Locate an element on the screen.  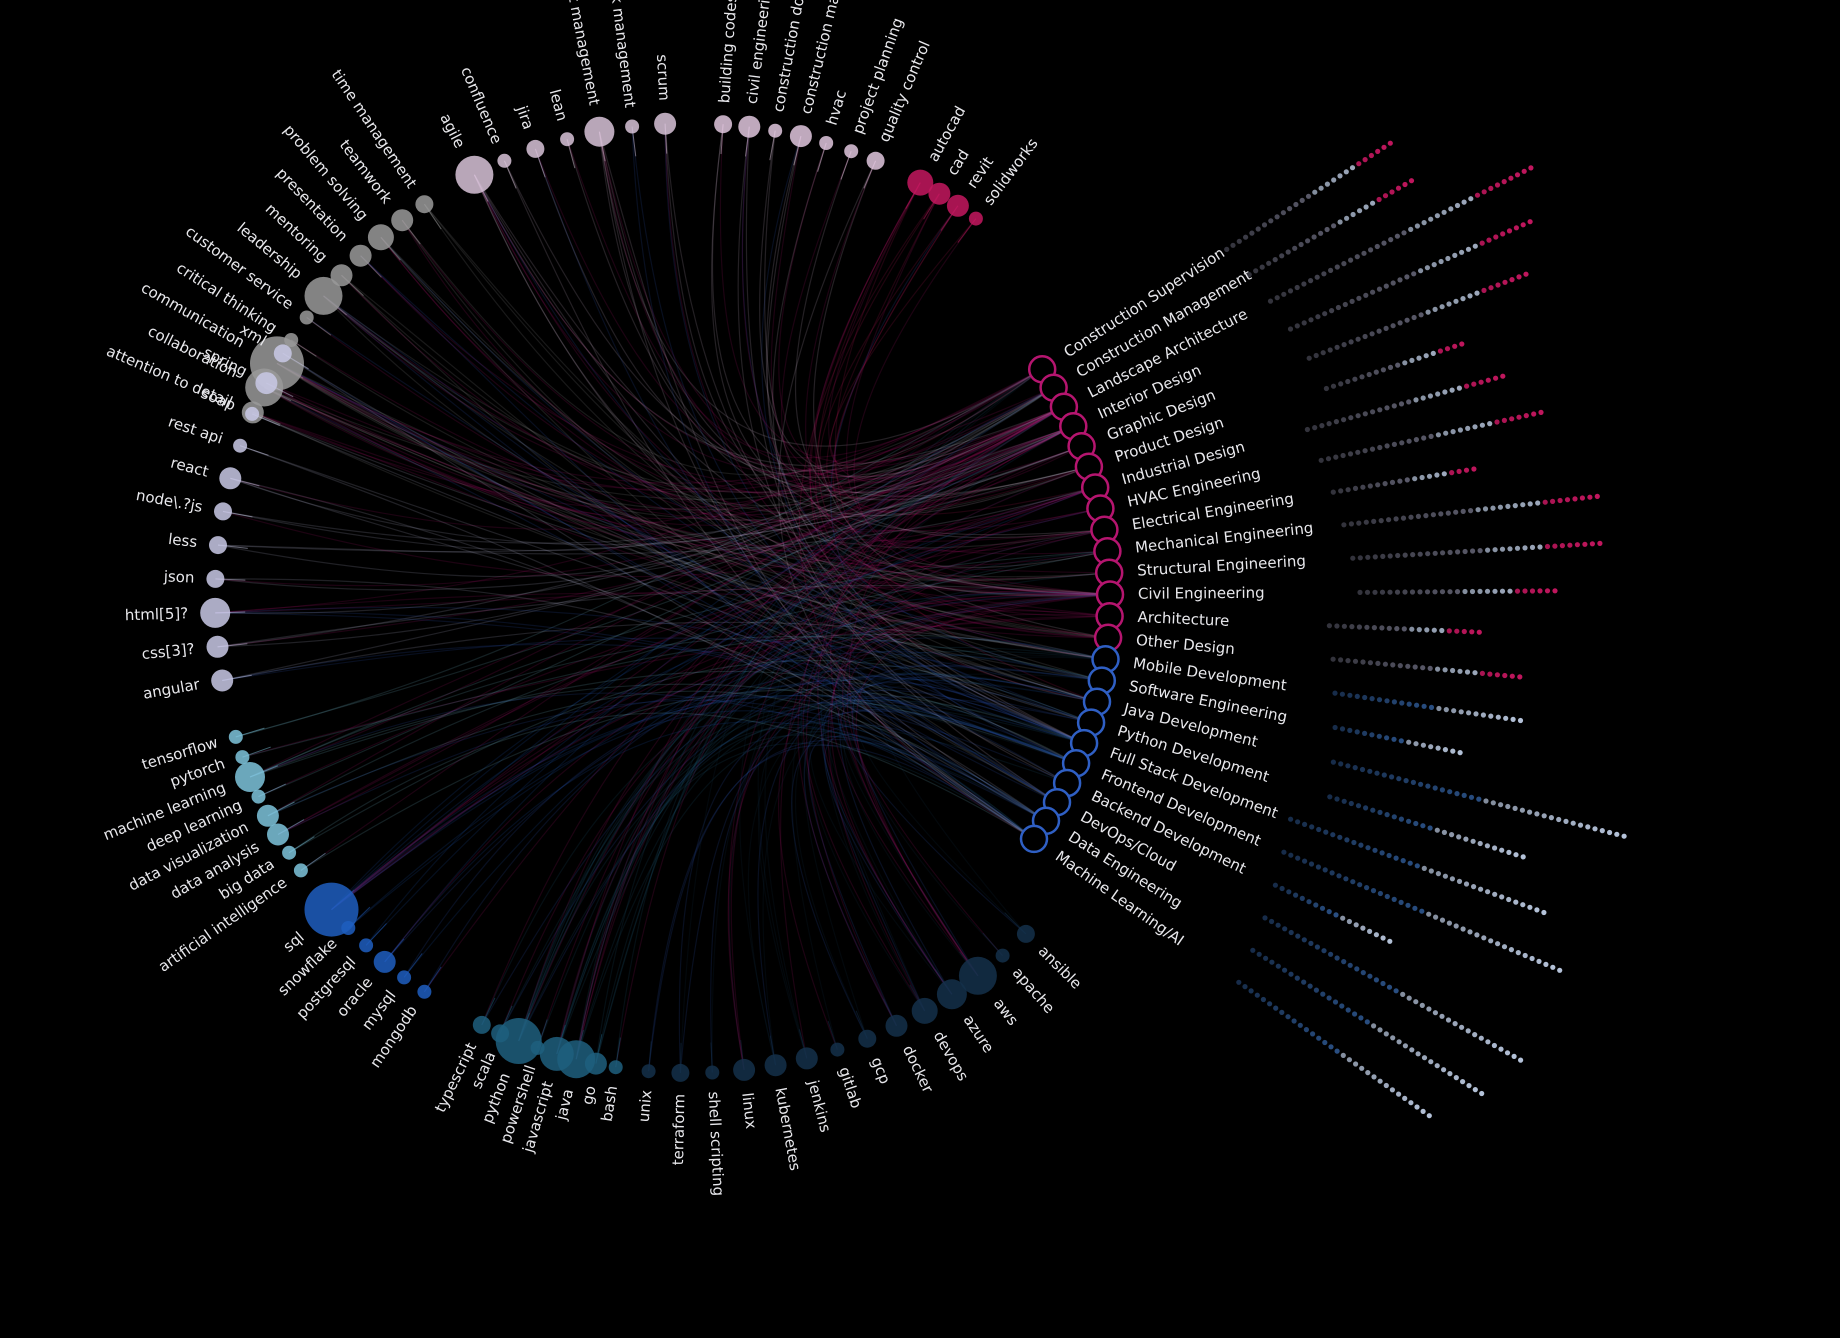
skill-node-angular is located at coordinates (222, 680).